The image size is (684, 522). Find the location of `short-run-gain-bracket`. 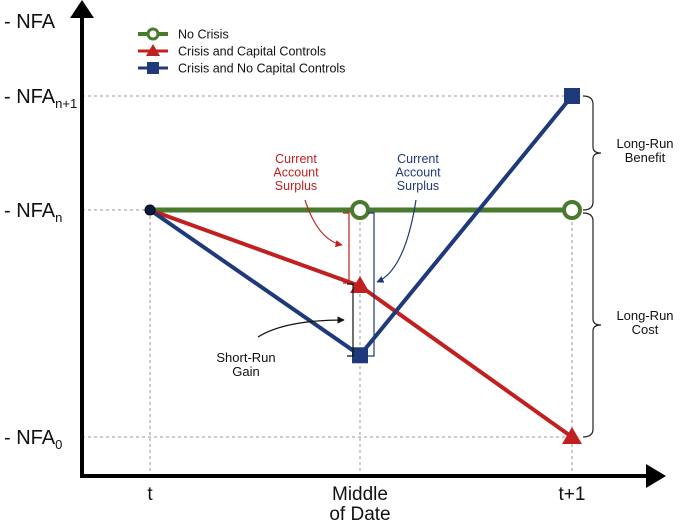

short-run-gain-bracket is located at coordinates (350, 320).